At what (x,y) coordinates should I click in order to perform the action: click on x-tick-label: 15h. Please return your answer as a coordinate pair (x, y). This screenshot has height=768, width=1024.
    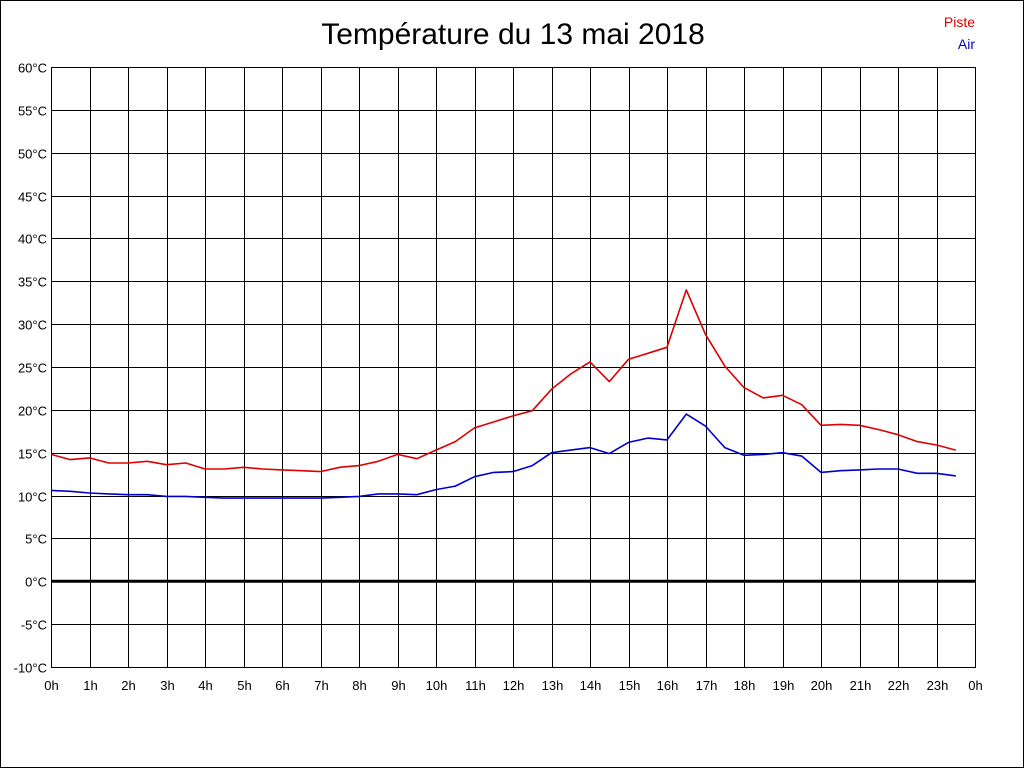
    Looking at the image, I should click on (630, 685).